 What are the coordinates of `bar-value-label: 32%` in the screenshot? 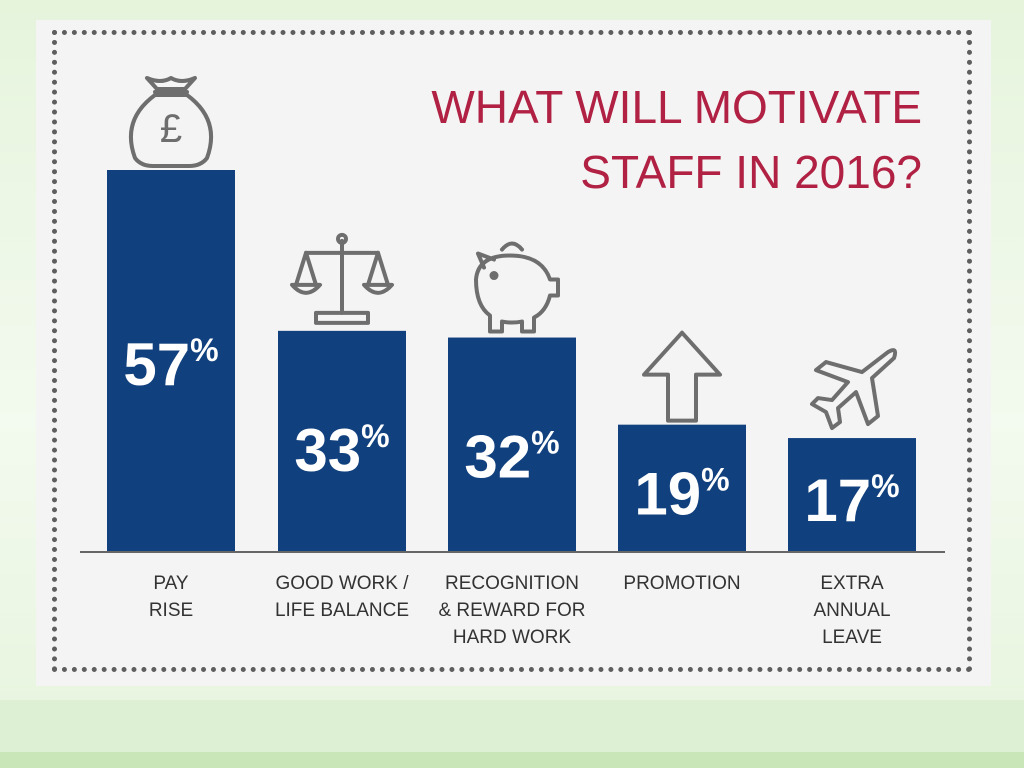 It's located at (511, 457).